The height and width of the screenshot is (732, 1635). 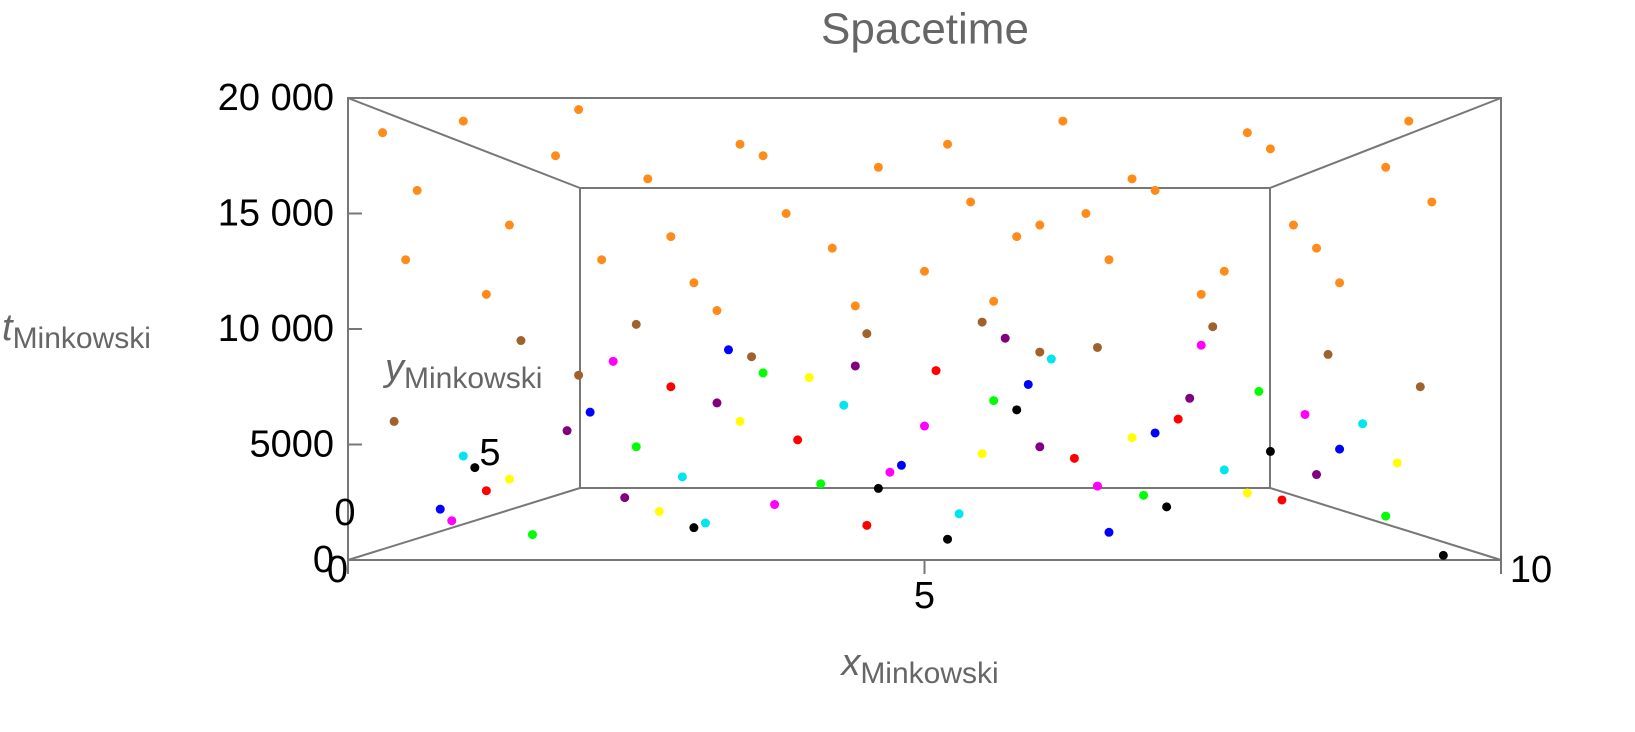 I want to click on t-label-main: t, so click(x=8, y=328).